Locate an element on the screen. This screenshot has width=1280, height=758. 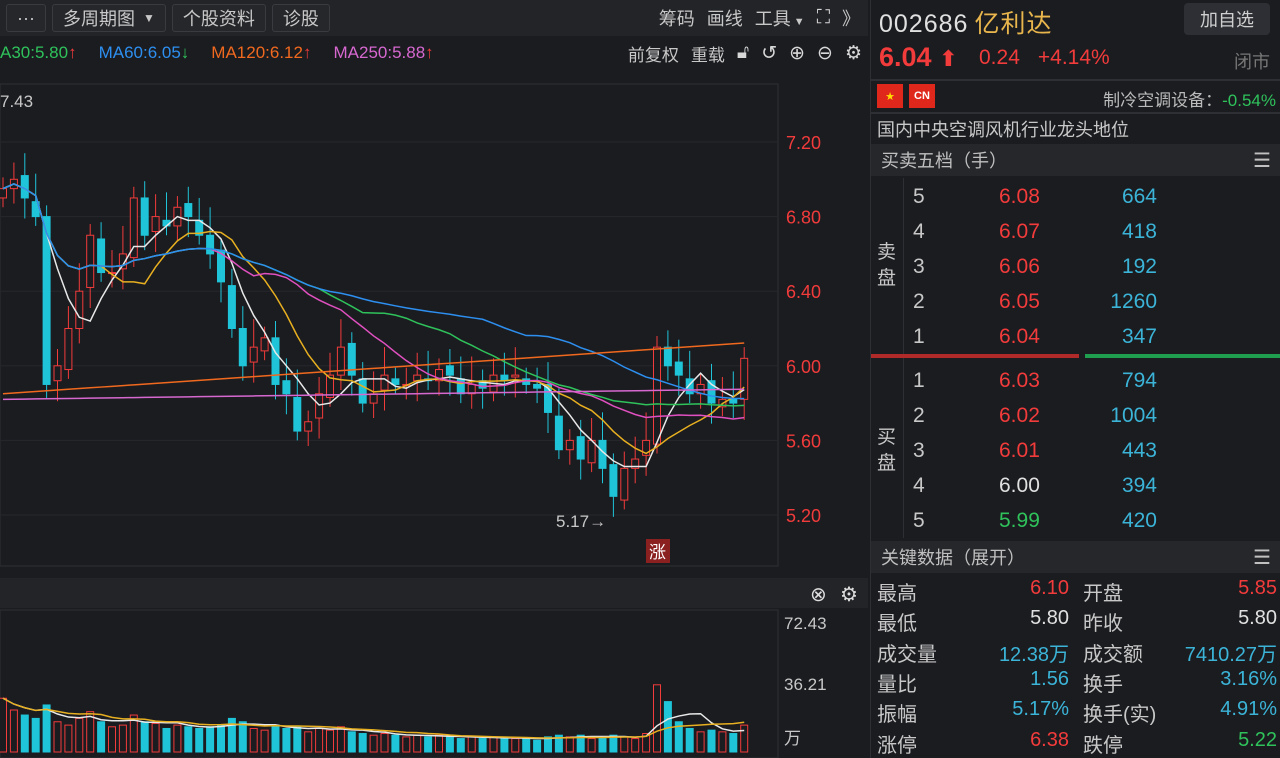
ask-row: 2 6.05 1260 is located at coordinates (1075, 301).